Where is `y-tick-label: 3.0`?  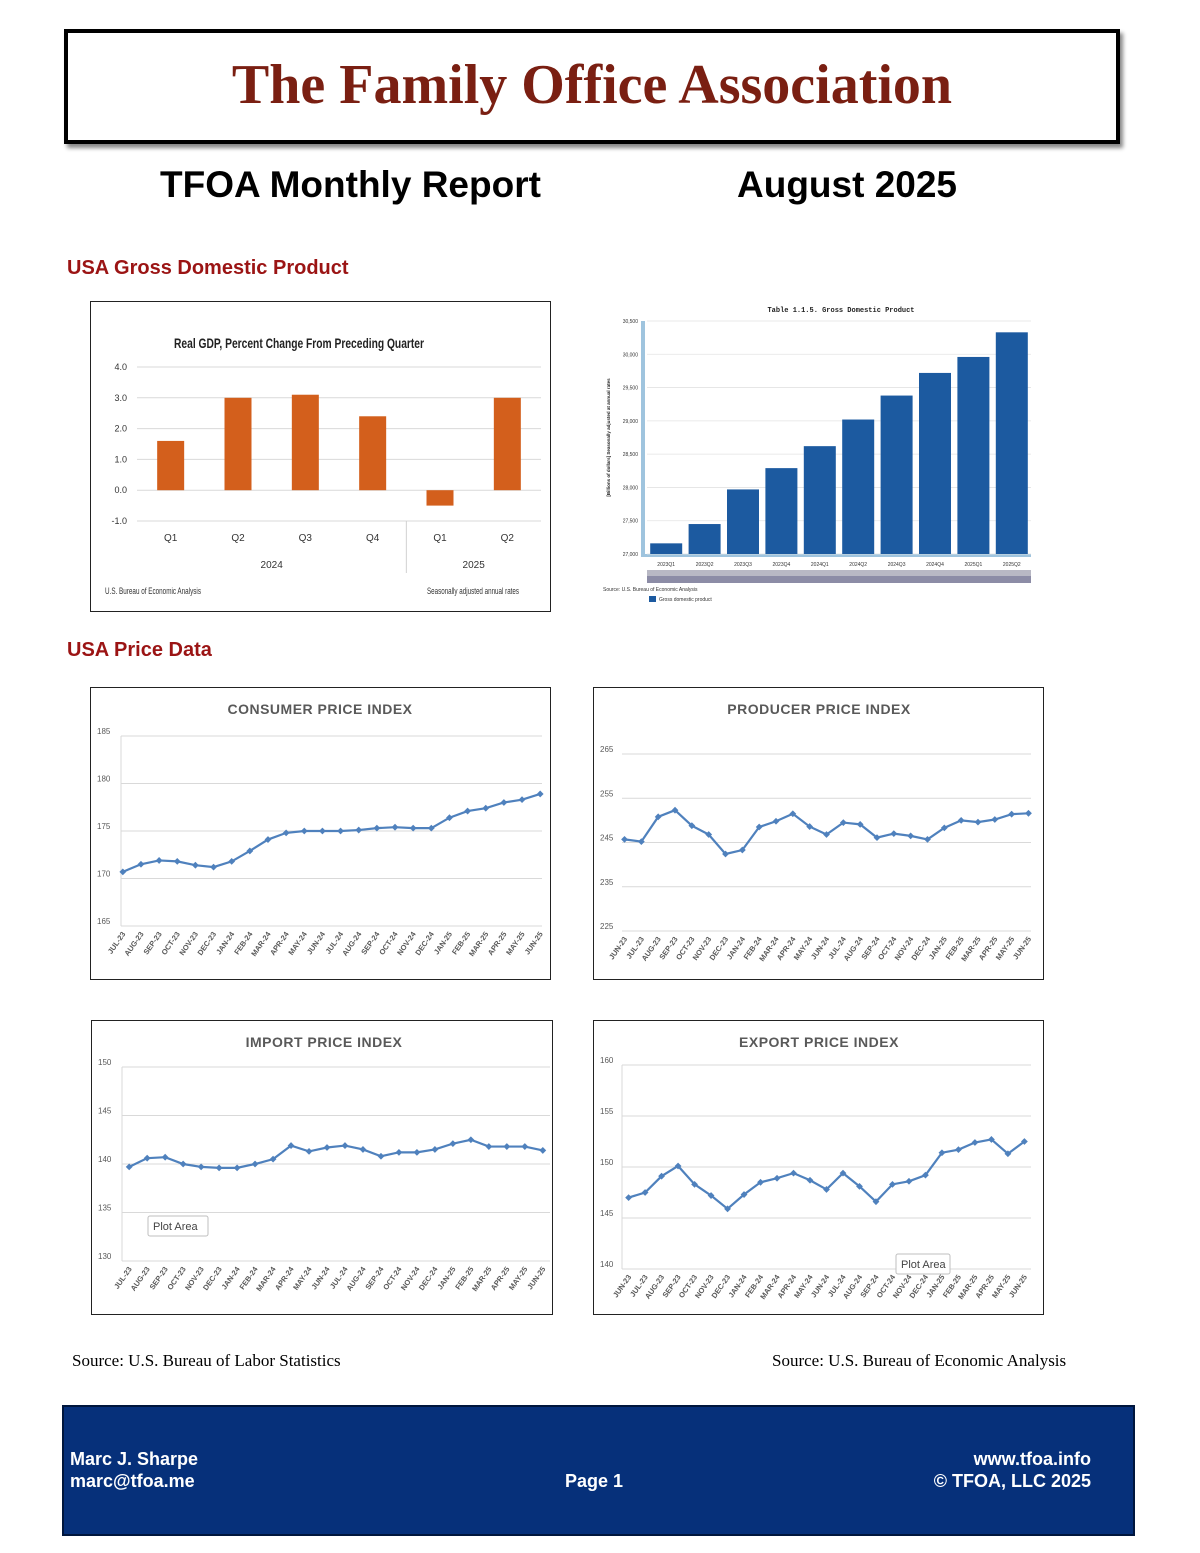
y-tick-label: 3.0 is located at coordinates (120, 398).